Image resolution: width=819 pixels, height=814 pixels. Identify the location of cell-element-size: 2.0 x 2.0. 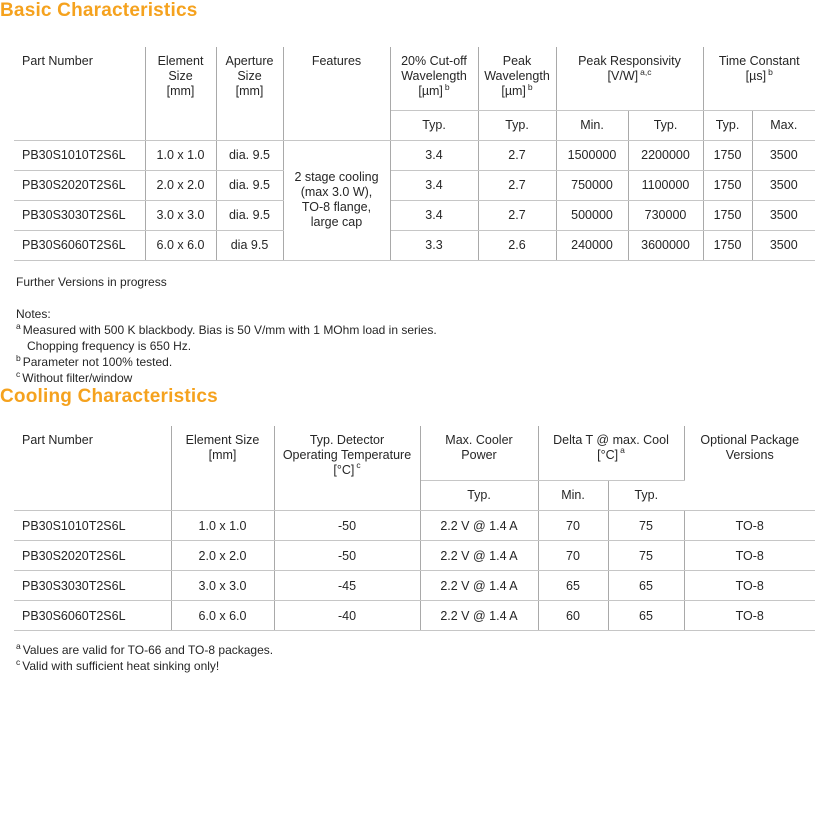
(223, 555).